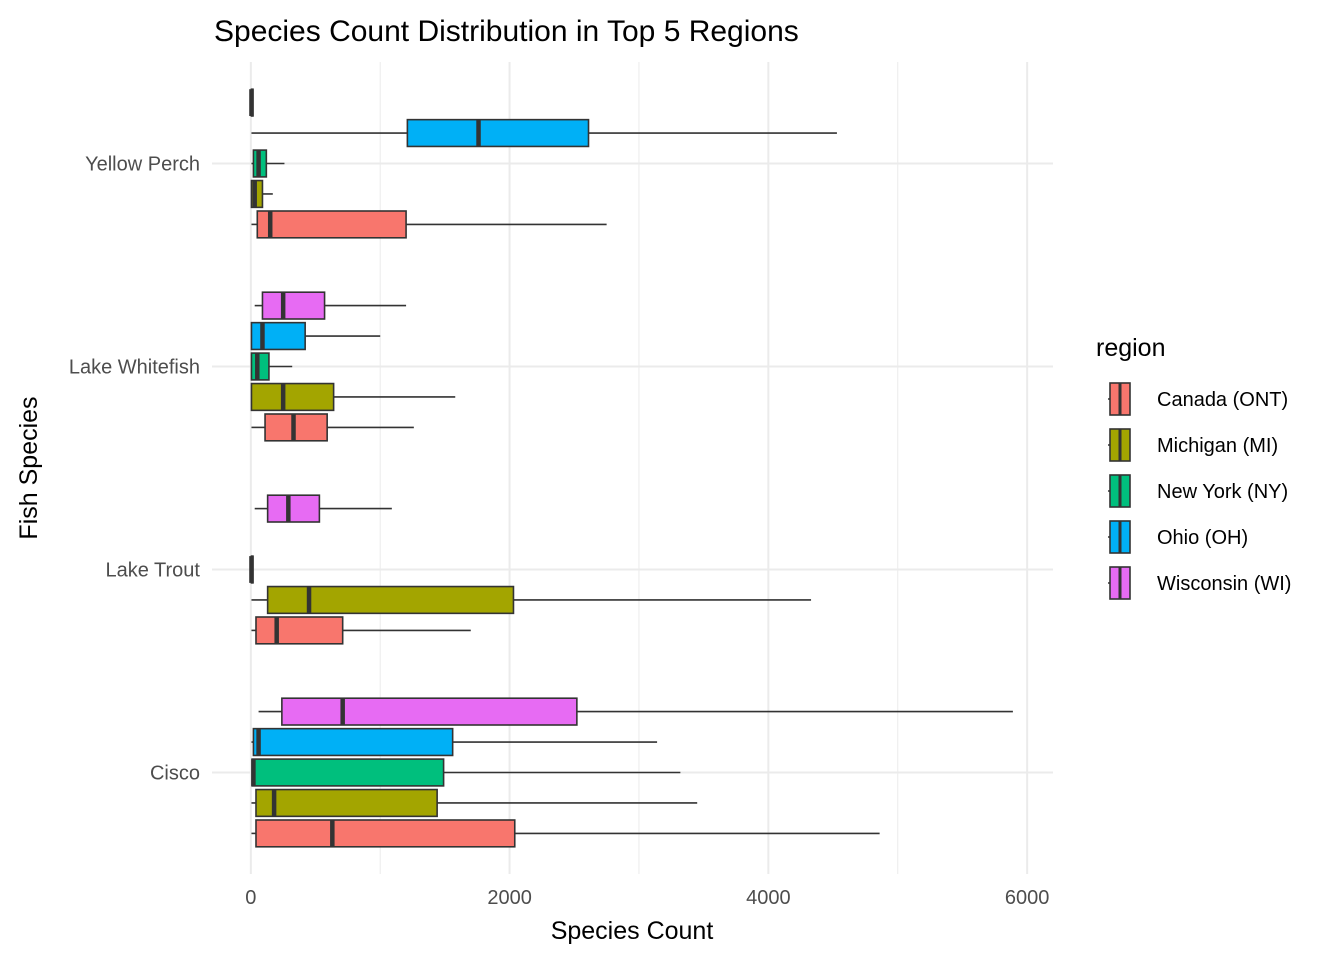  I want to click on box-michigan-mi-yellow-perch, so click(261, 194).